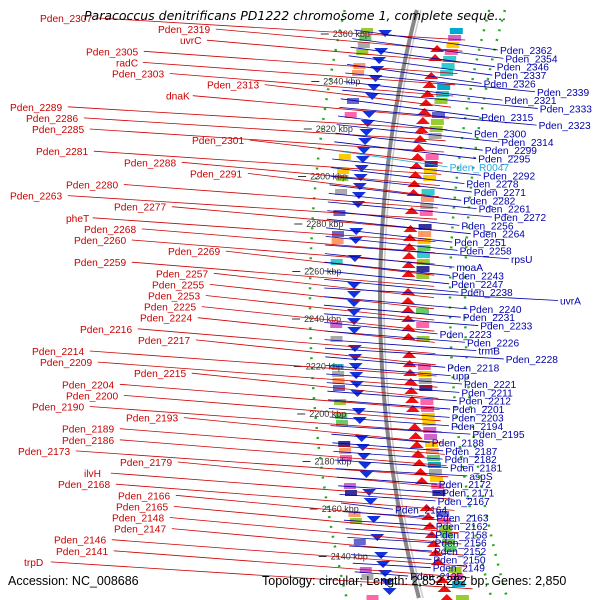  I want to click on left-gene-label: dnaK, so click(178, 97).